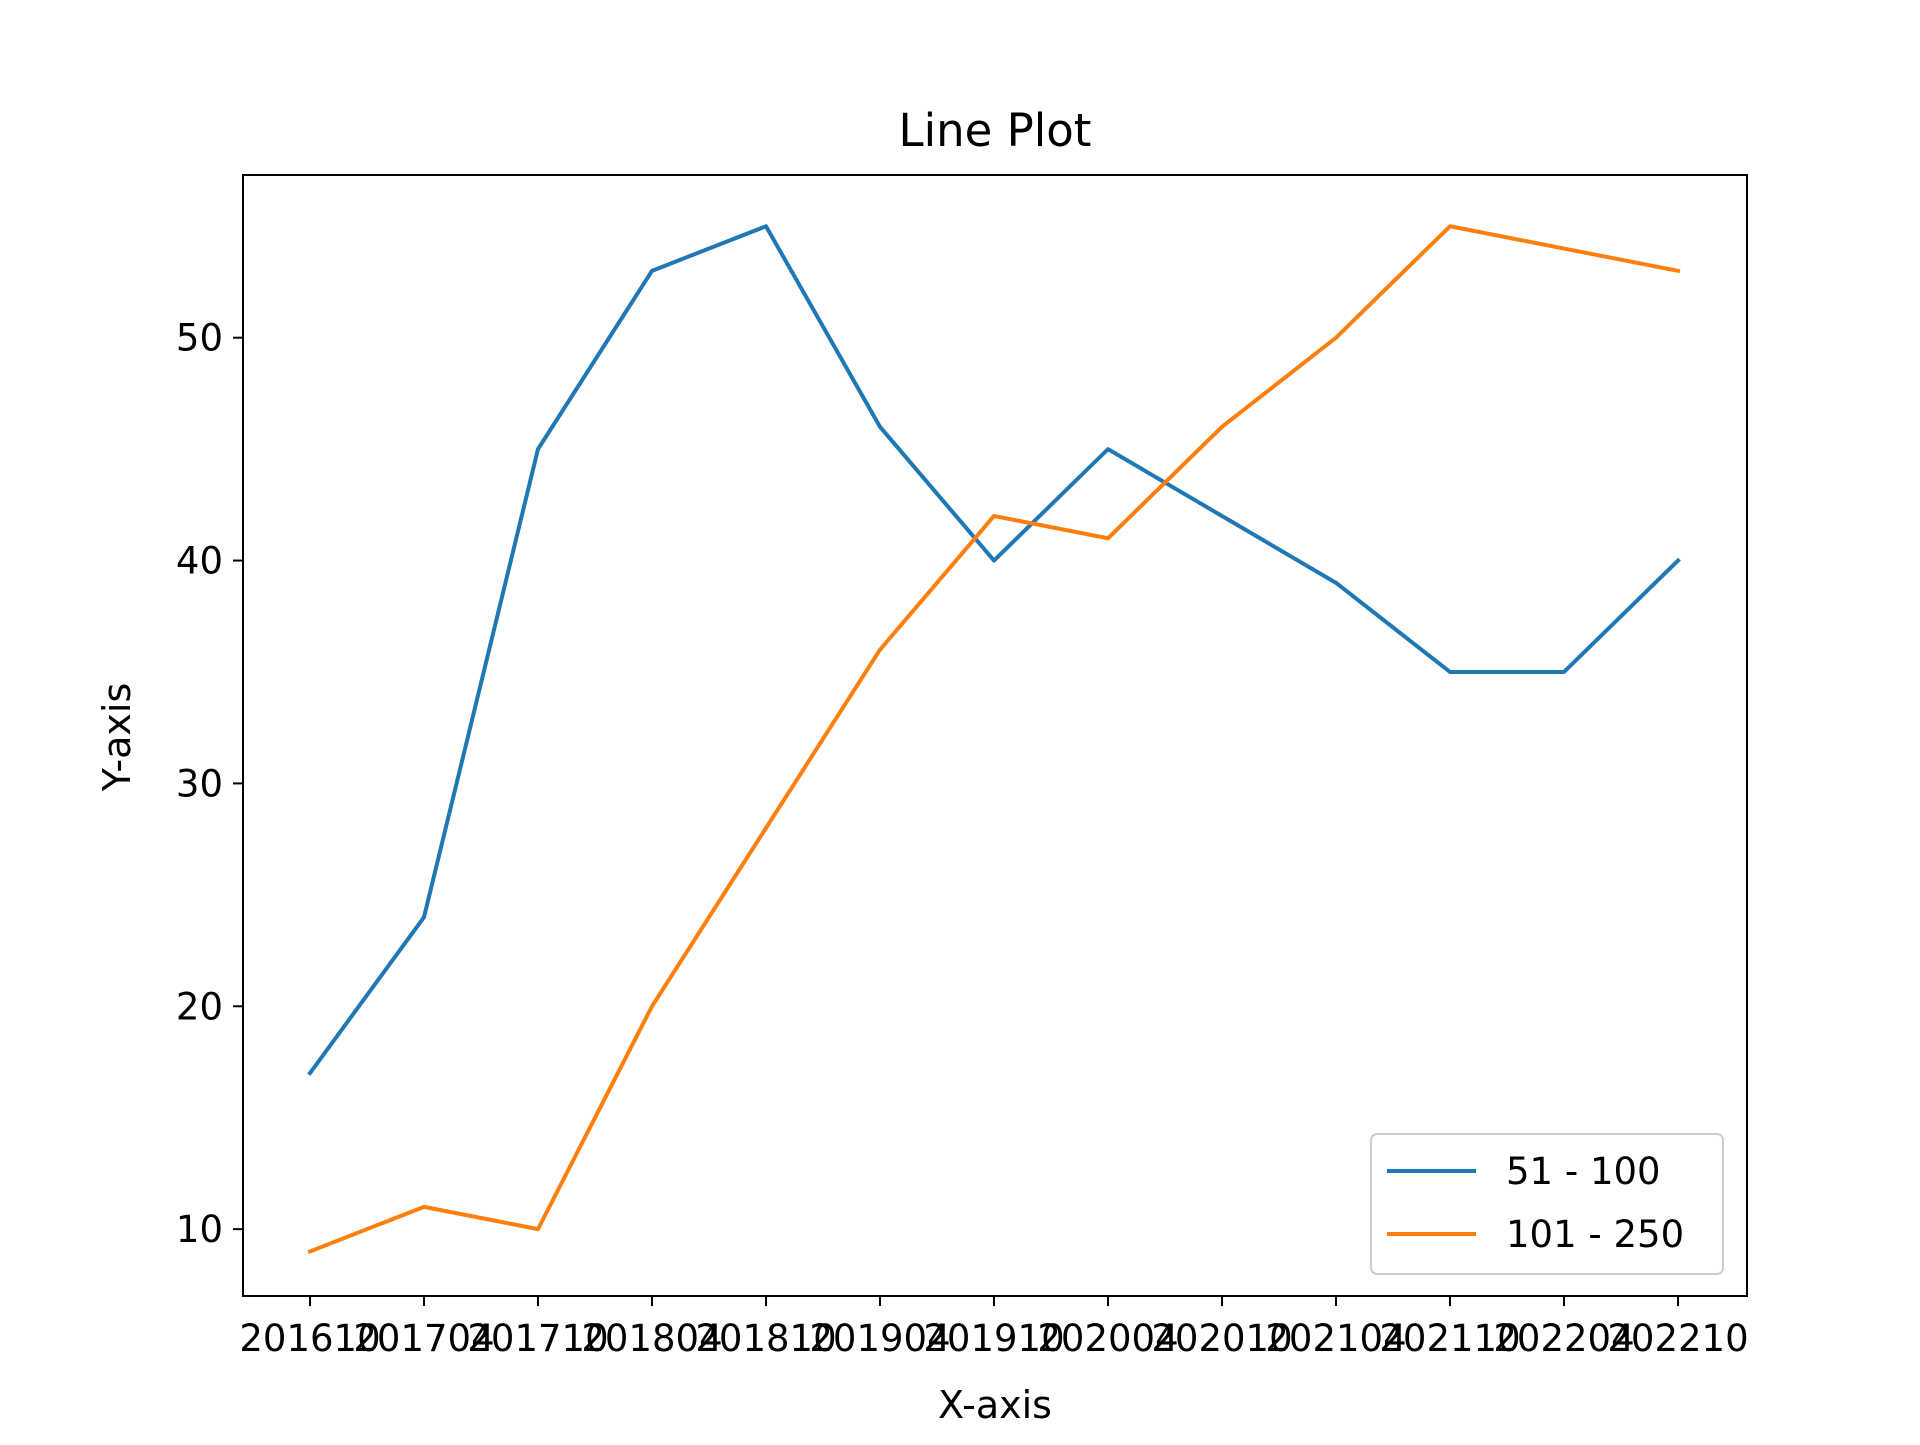  Describe the element at coordinates (765, 1338) in the screenshot. I see `x-tick-label: 201810` at that location.